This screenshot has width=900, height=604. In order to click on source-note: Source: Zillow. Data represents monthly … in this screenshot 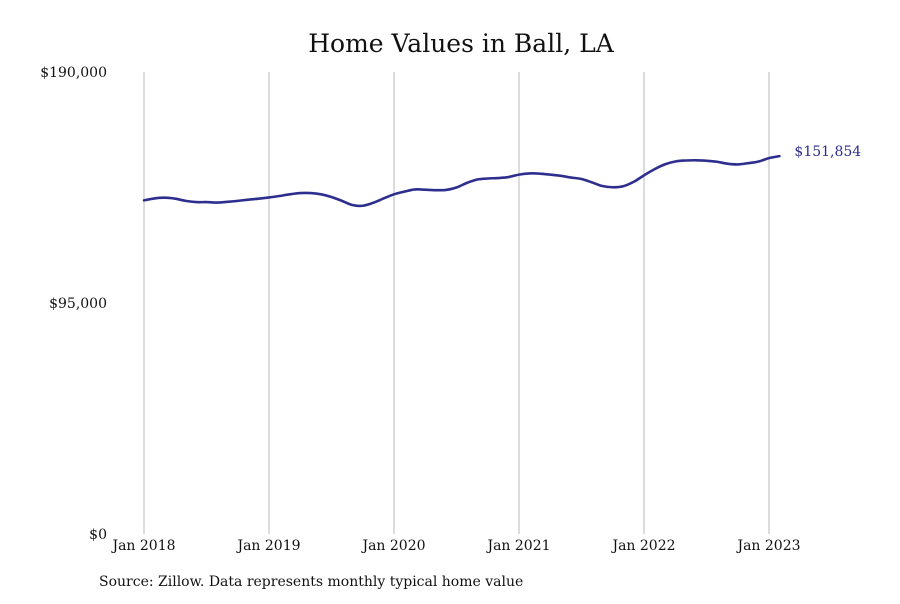, I will do `click(311, 582)`.